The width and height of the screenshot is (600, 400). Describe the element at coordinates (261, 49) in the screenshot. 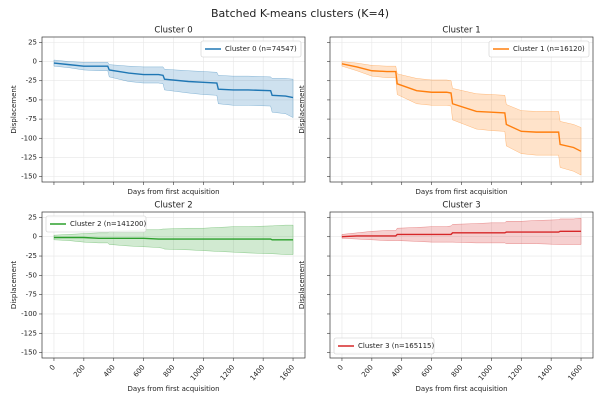

I see `legend-label: Cluster 0 (n=74547)` at that location.